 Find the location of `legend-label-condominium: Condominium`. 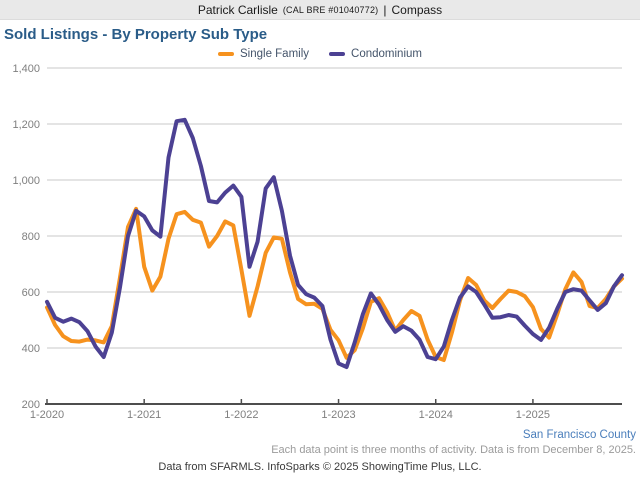

legend-label-condominium: Condominium is located at coordinates (386, 54).